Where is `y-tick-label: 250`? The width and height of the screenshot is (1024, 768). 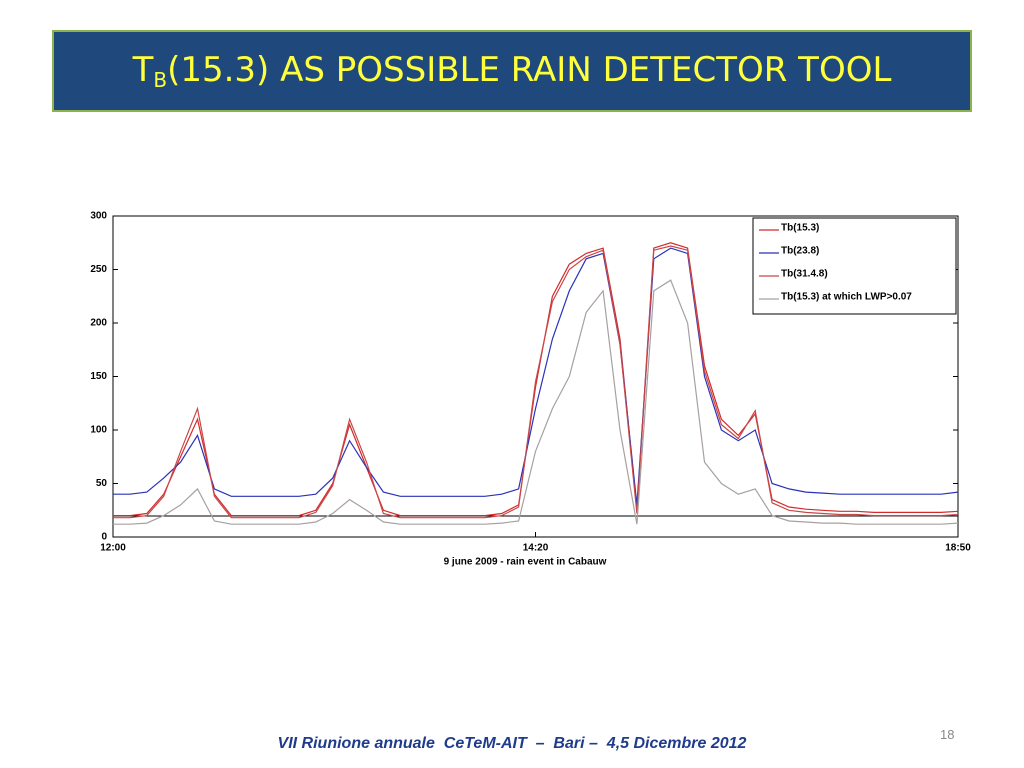
y-tick-label: 250 is located at coordinates (98, 269).